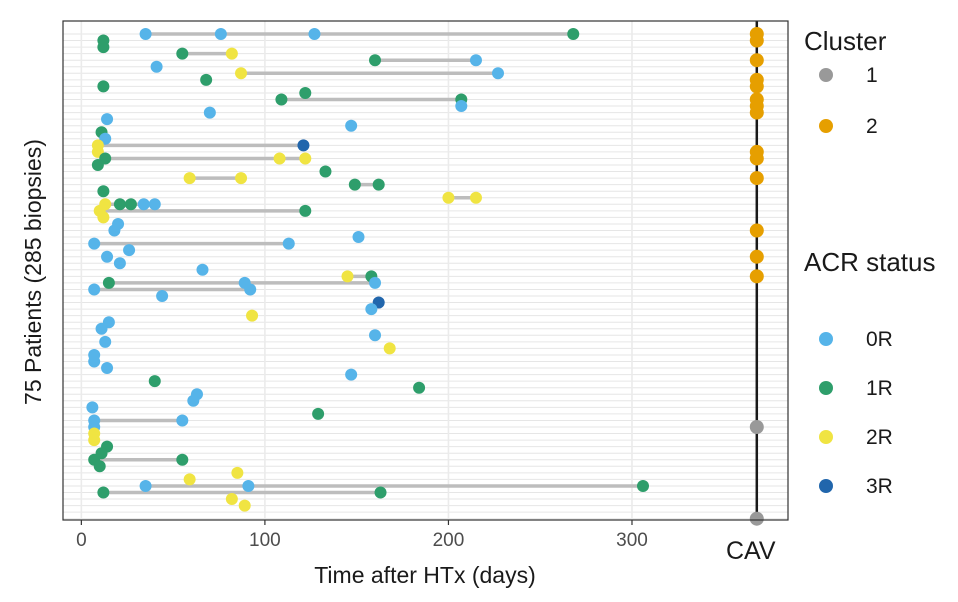 The image size is (958, 602). I want to click on legend-title: Cluster, so click(845, 41).